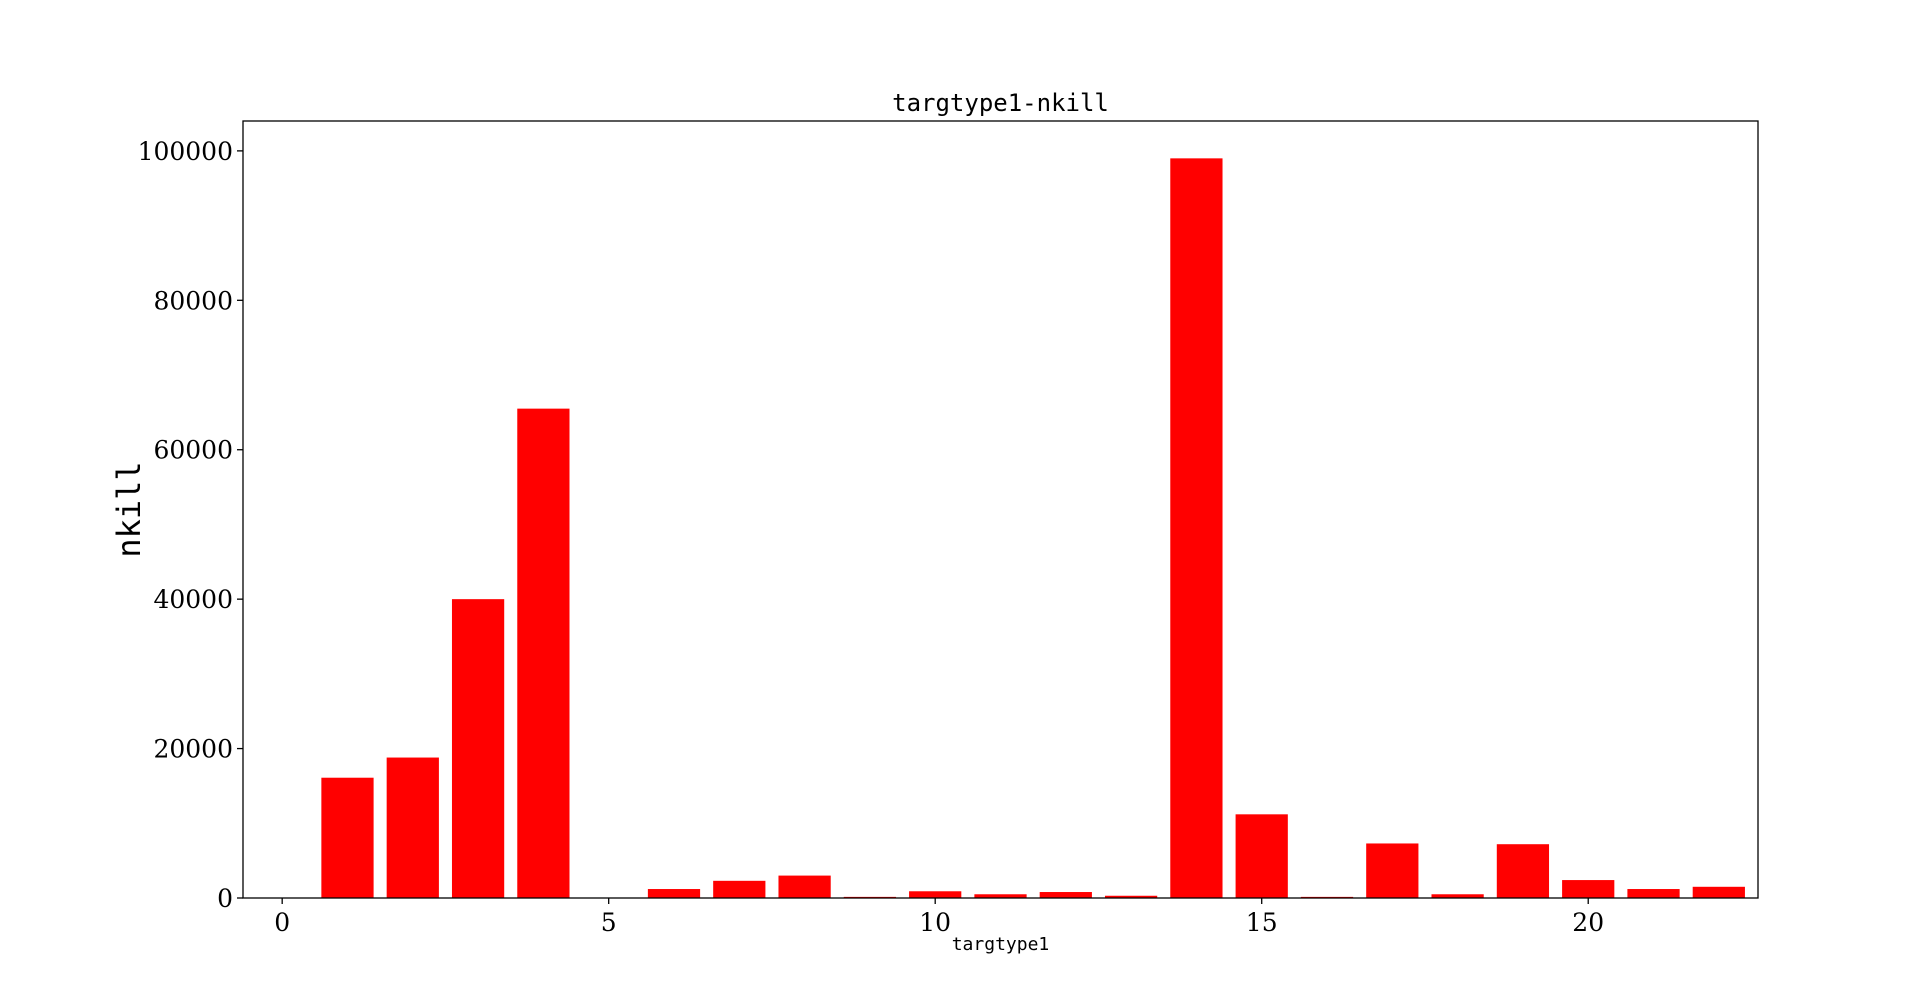 This screenshot has width=1920, height=993. I want to click on y-tick-label: 100000, so click(185, 151).